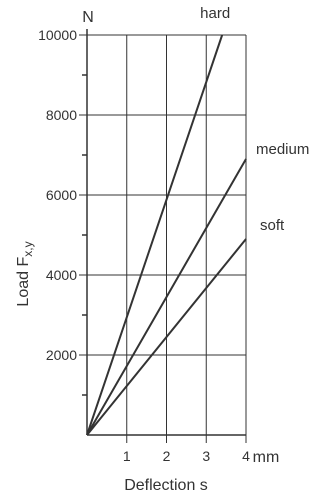 The height and width of the screenshot is (494, 324). I want to click on x-unit-label: mm, so click(266, 457).